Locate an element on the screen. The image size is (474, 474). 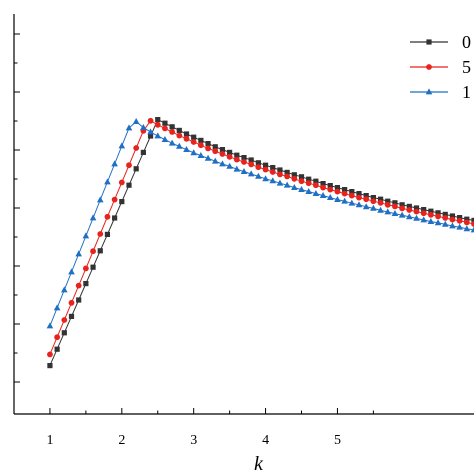
legend-entry: 1 is located at coordinates (440, 92).